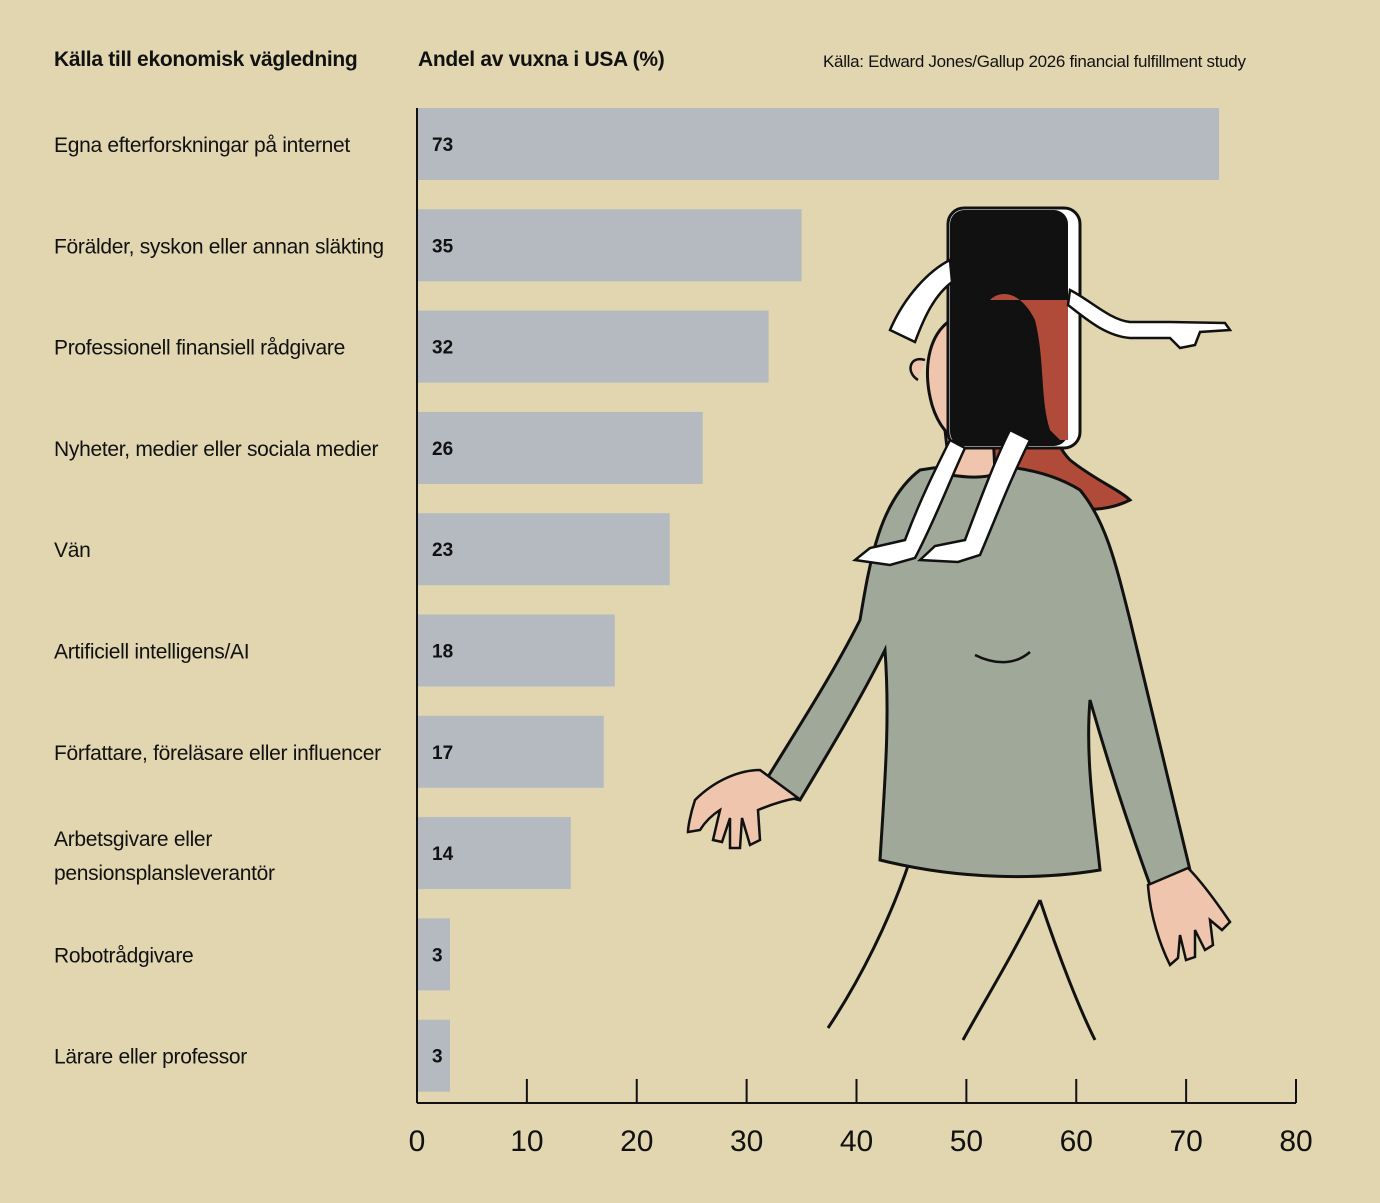  I want to click on woman-hand-right, so click(1189, 917).